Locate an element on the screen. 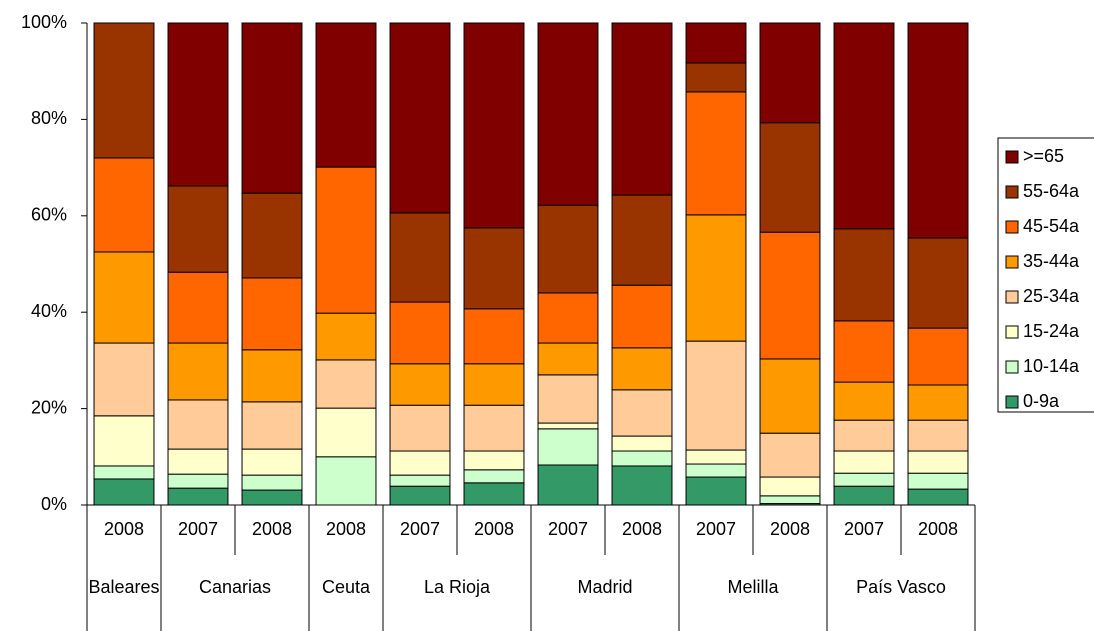 This screenshot has width=1094, height=631. legend-label: 45-54a is located at coordinates (1051, 226).